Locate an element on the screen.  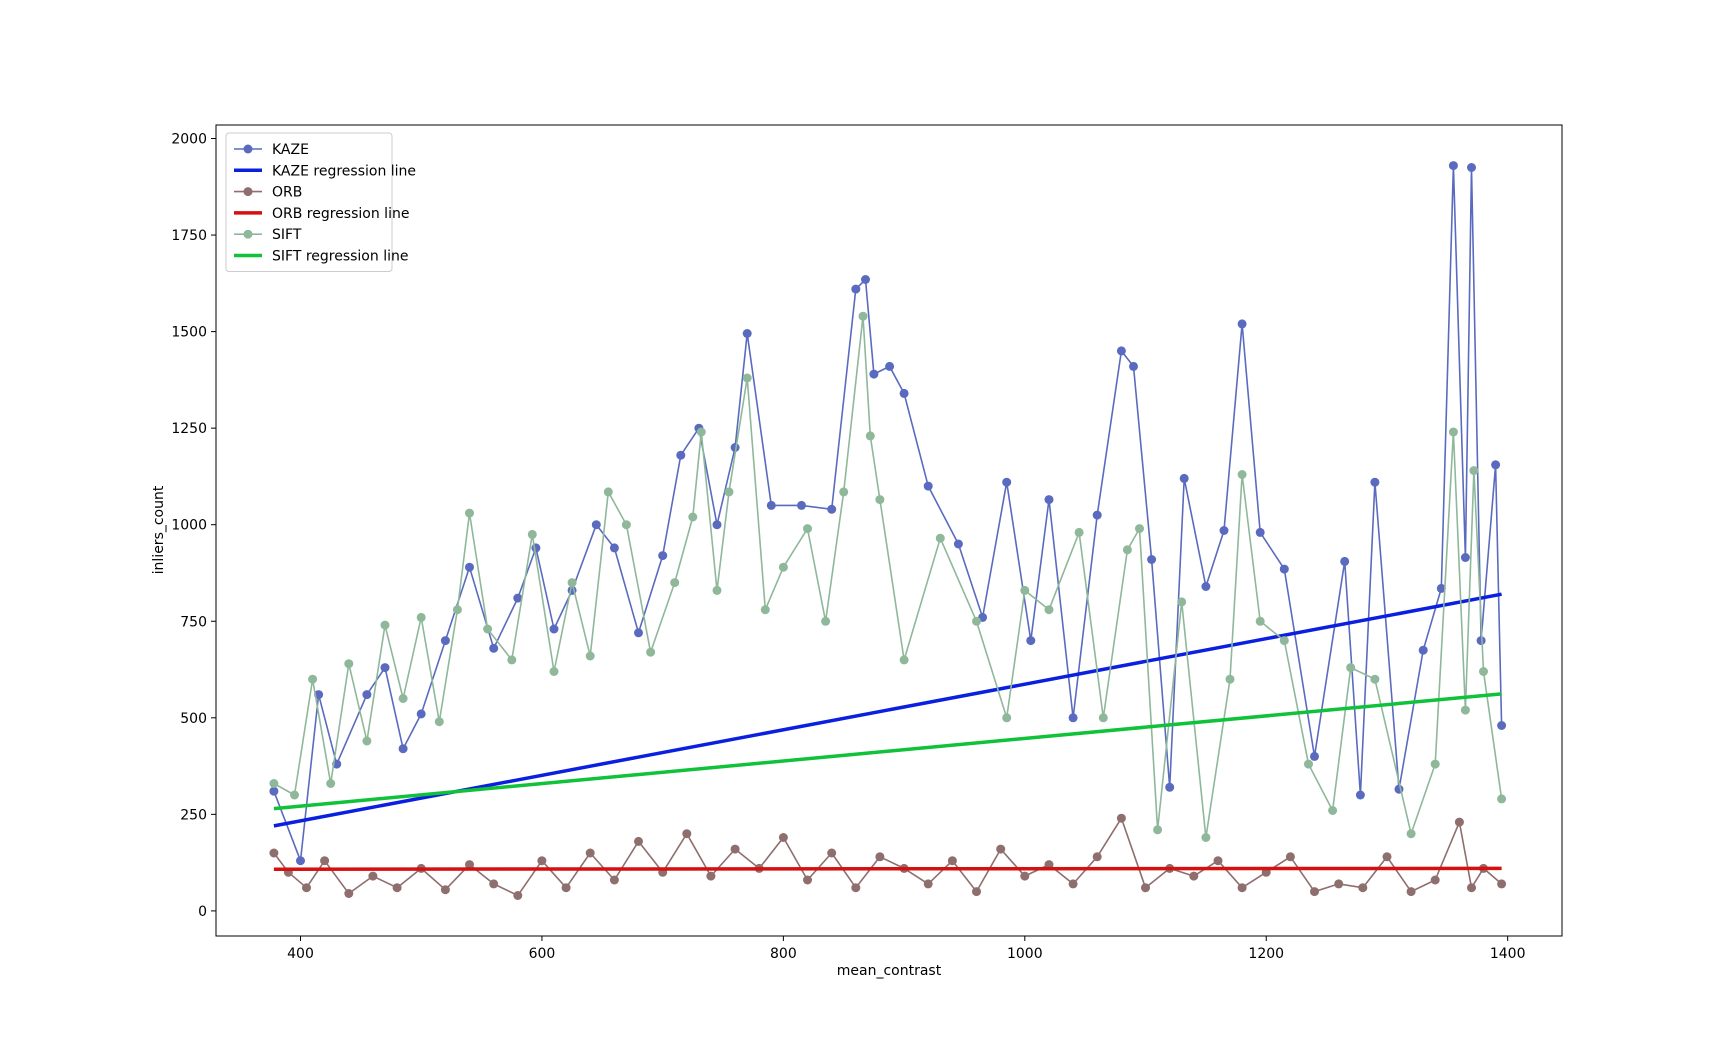
legend-label: ORB regression line is located at coordinates (340, 214).